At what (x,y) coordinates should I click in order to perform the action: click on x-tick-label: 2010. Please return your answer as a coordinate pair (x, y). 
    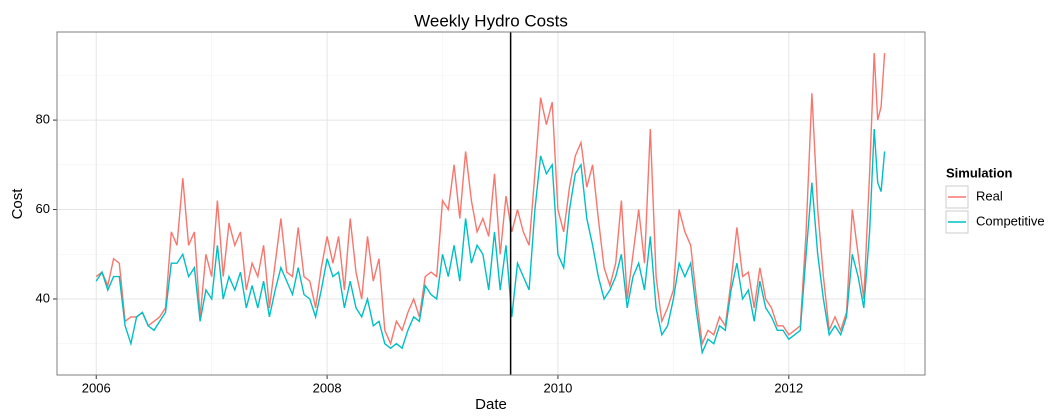
    Looking at the image, I should click on (557, 387).